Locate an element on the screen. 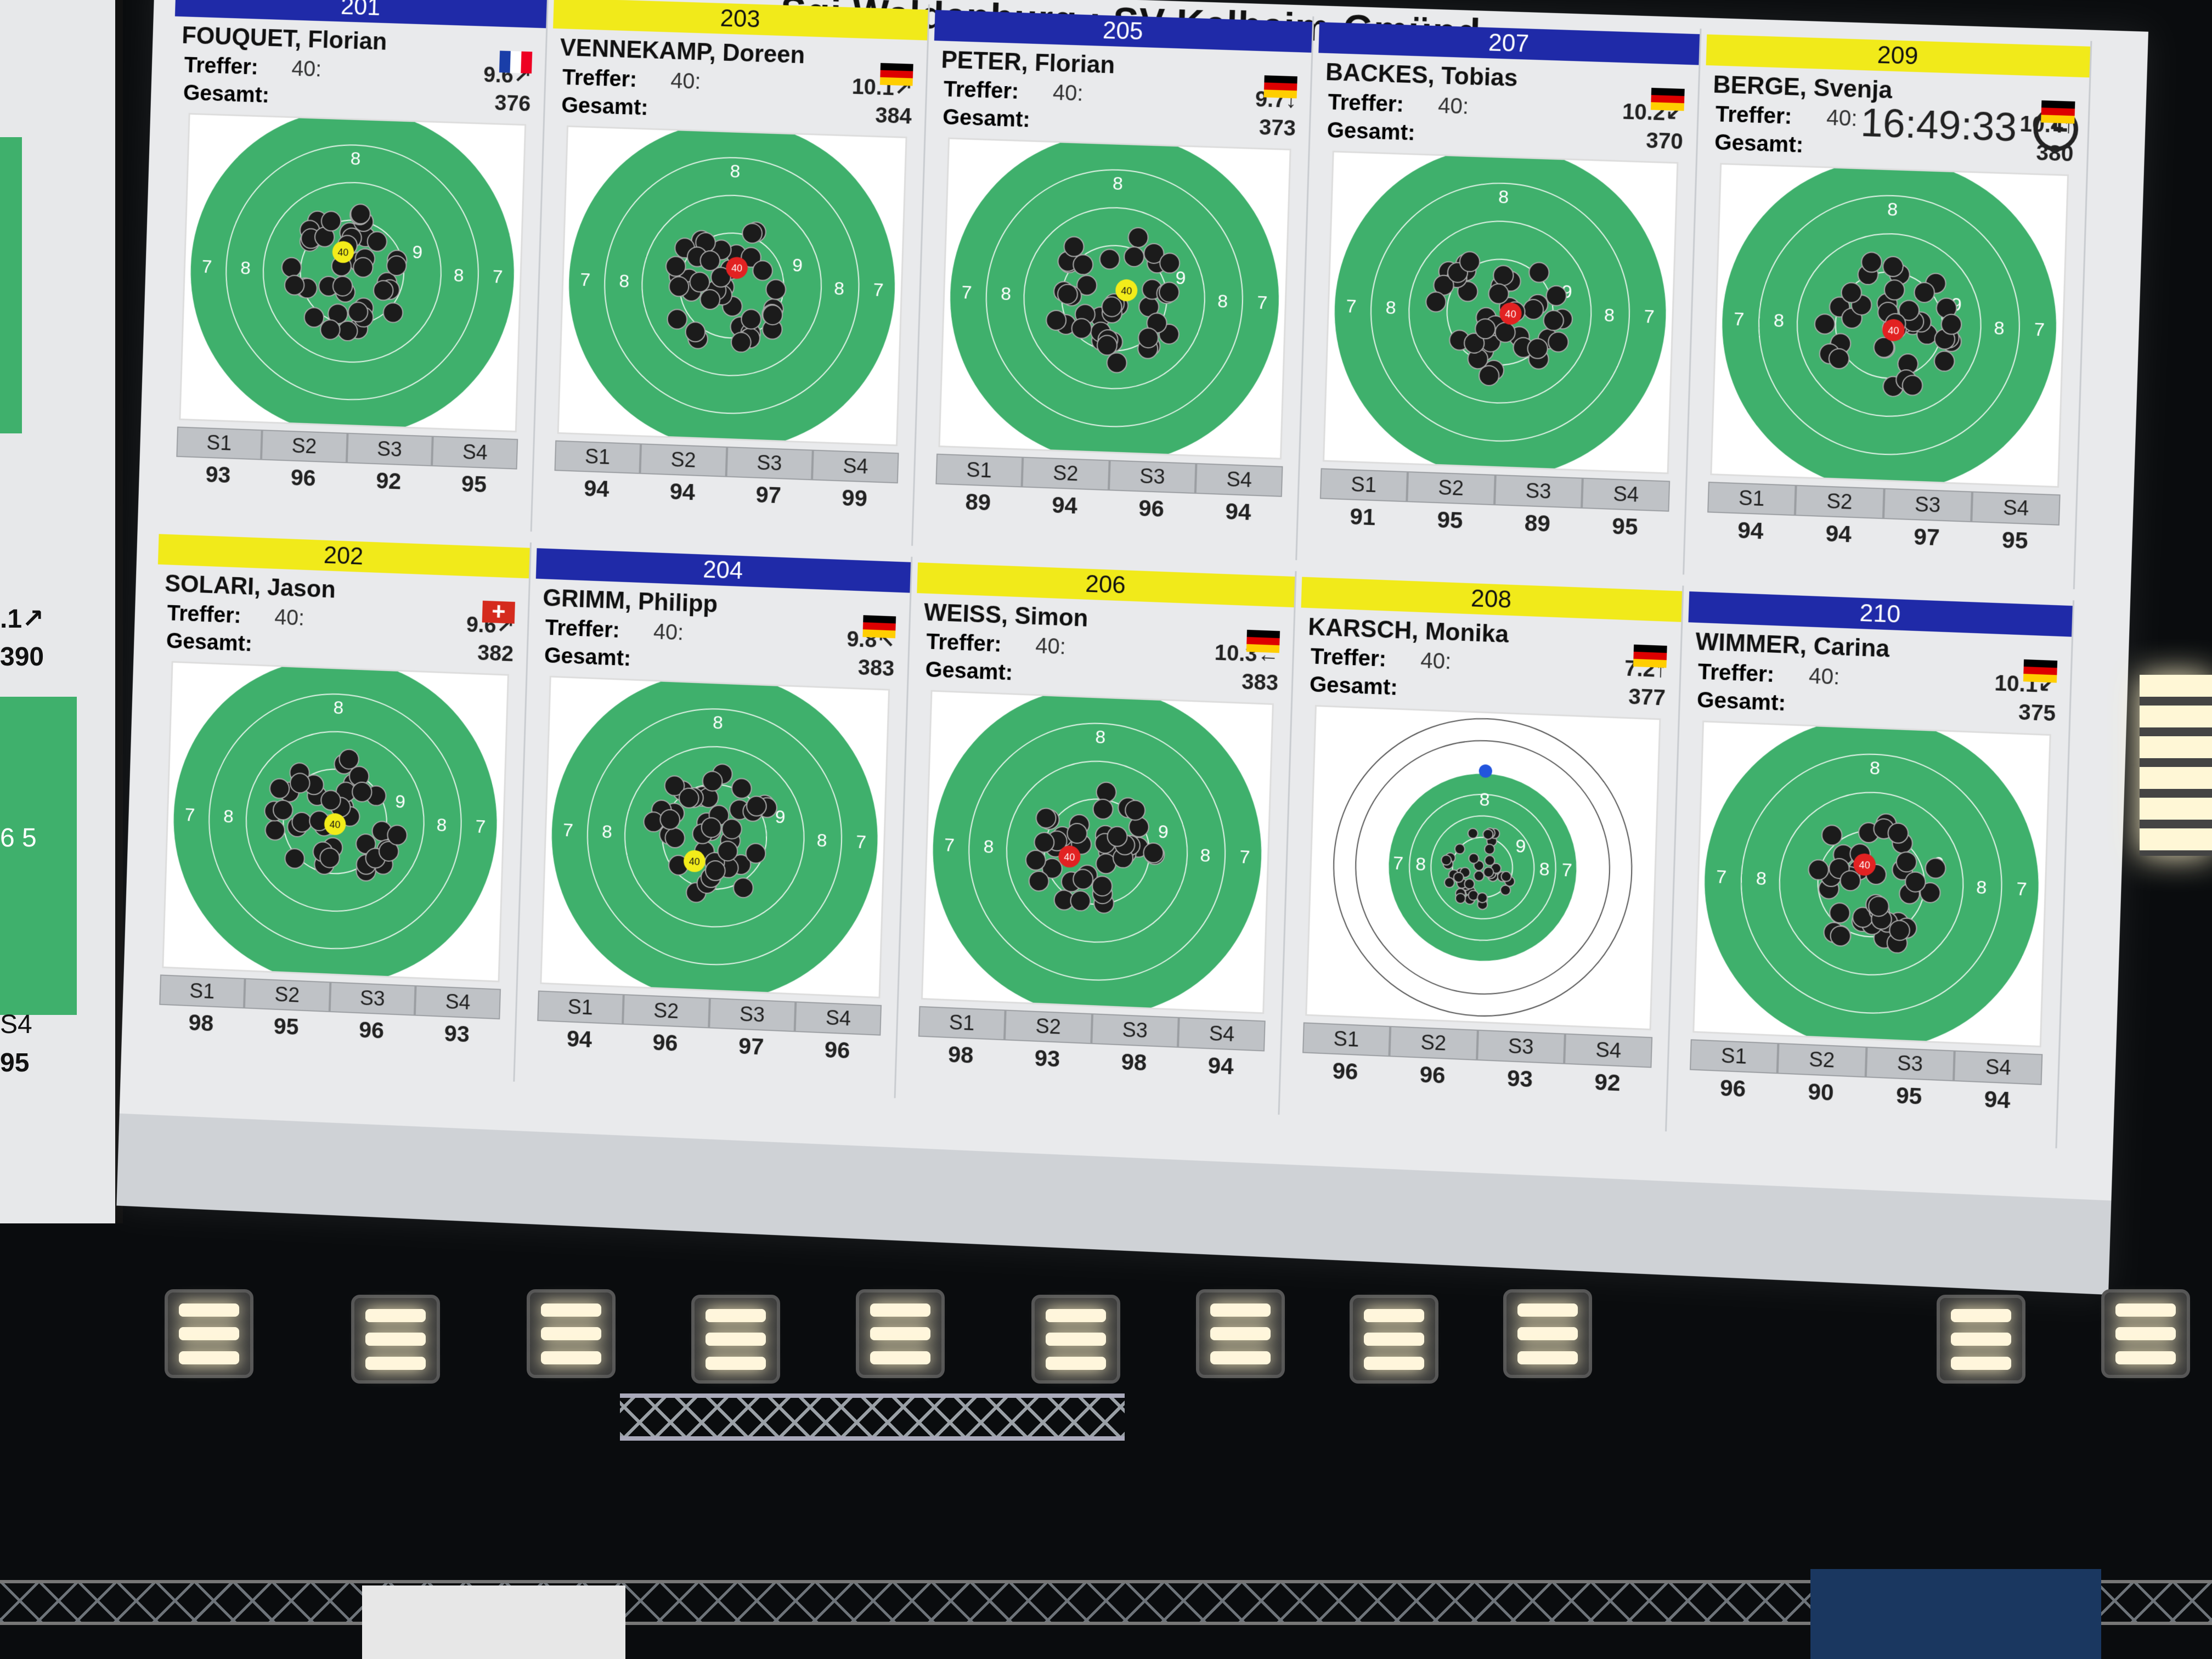 The width and height of the screenshot is (2212, 1659). series-table: S1 S2 S3 S4 98 95 96 93 is located at coordinates (330, 1013).